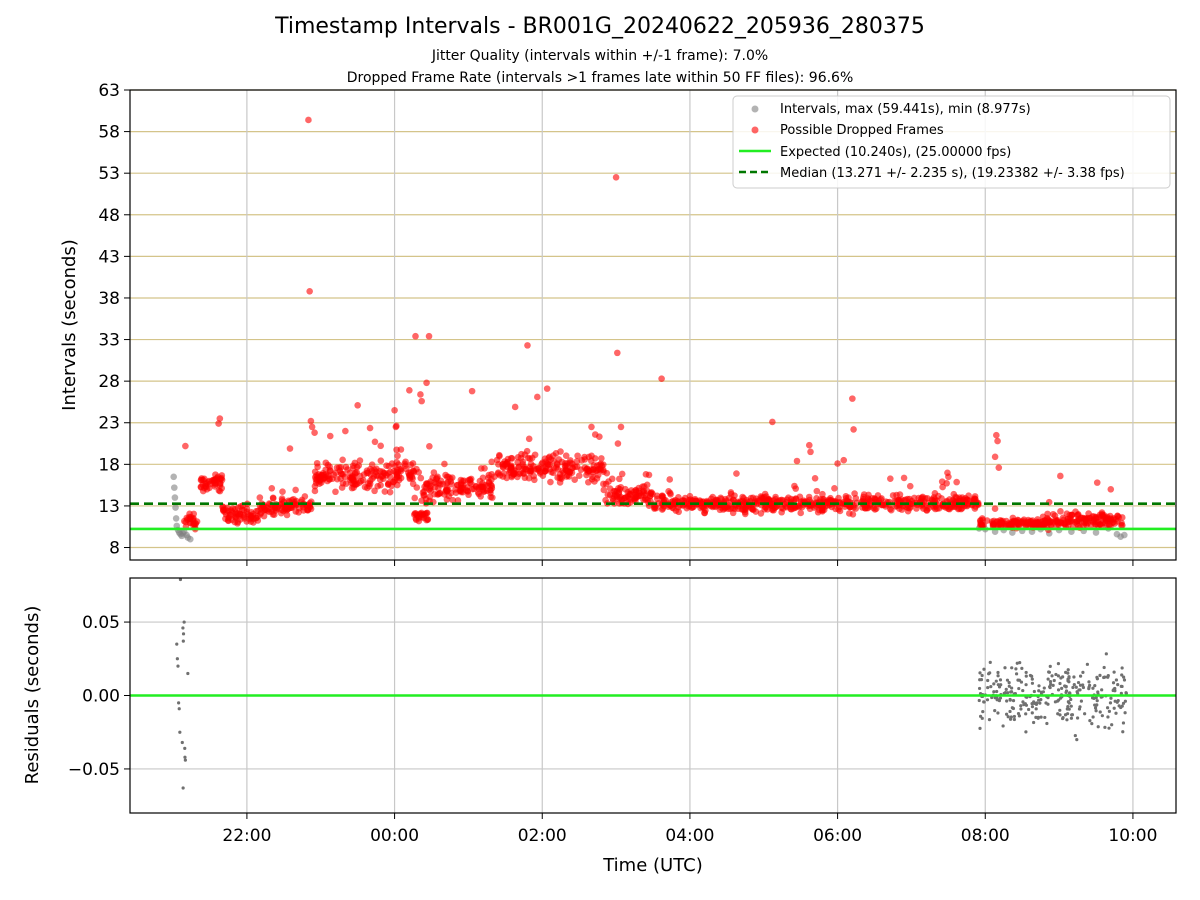 The width and height of the screenshot is (1200, 900). I want to click on x-tick-label: 08:00, so click(985, 836).